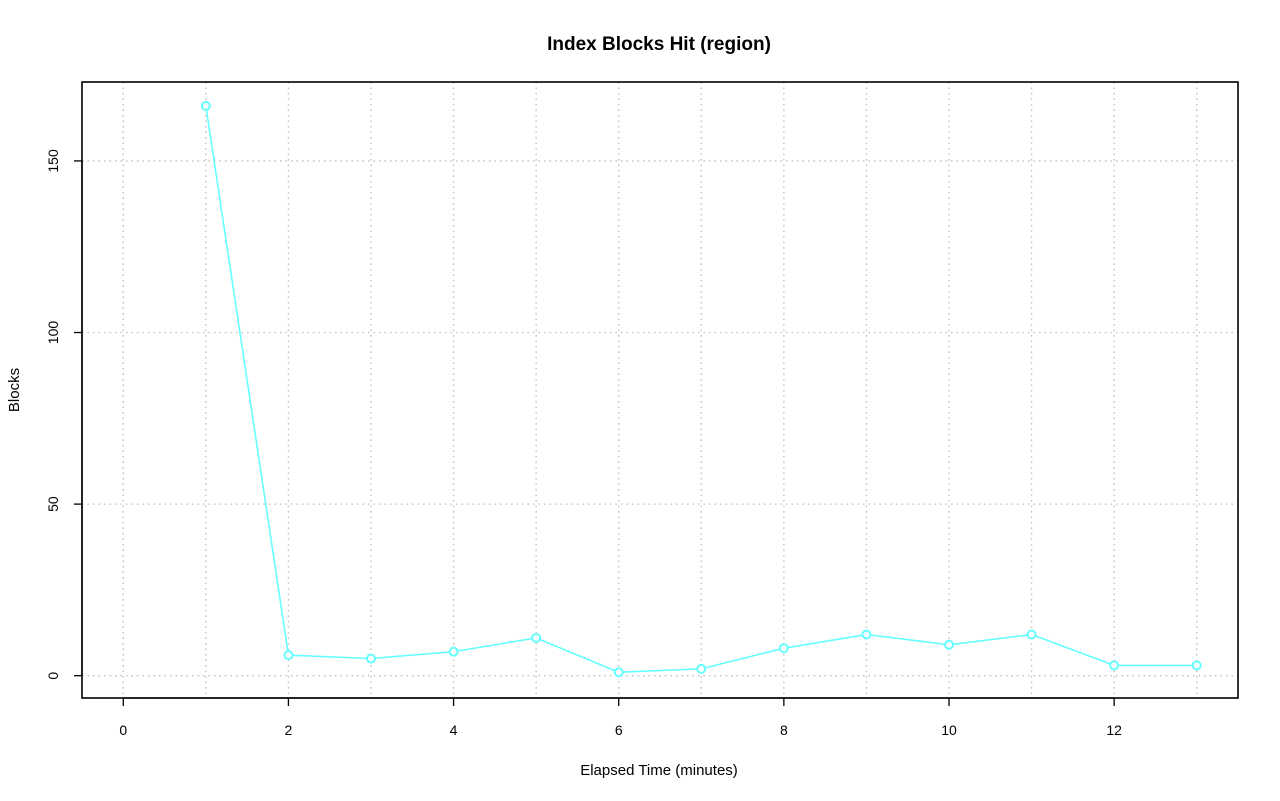 This screenshot has width=1280, height=801. I want to click on x-tick-label-6: 6, so click(619, 730).